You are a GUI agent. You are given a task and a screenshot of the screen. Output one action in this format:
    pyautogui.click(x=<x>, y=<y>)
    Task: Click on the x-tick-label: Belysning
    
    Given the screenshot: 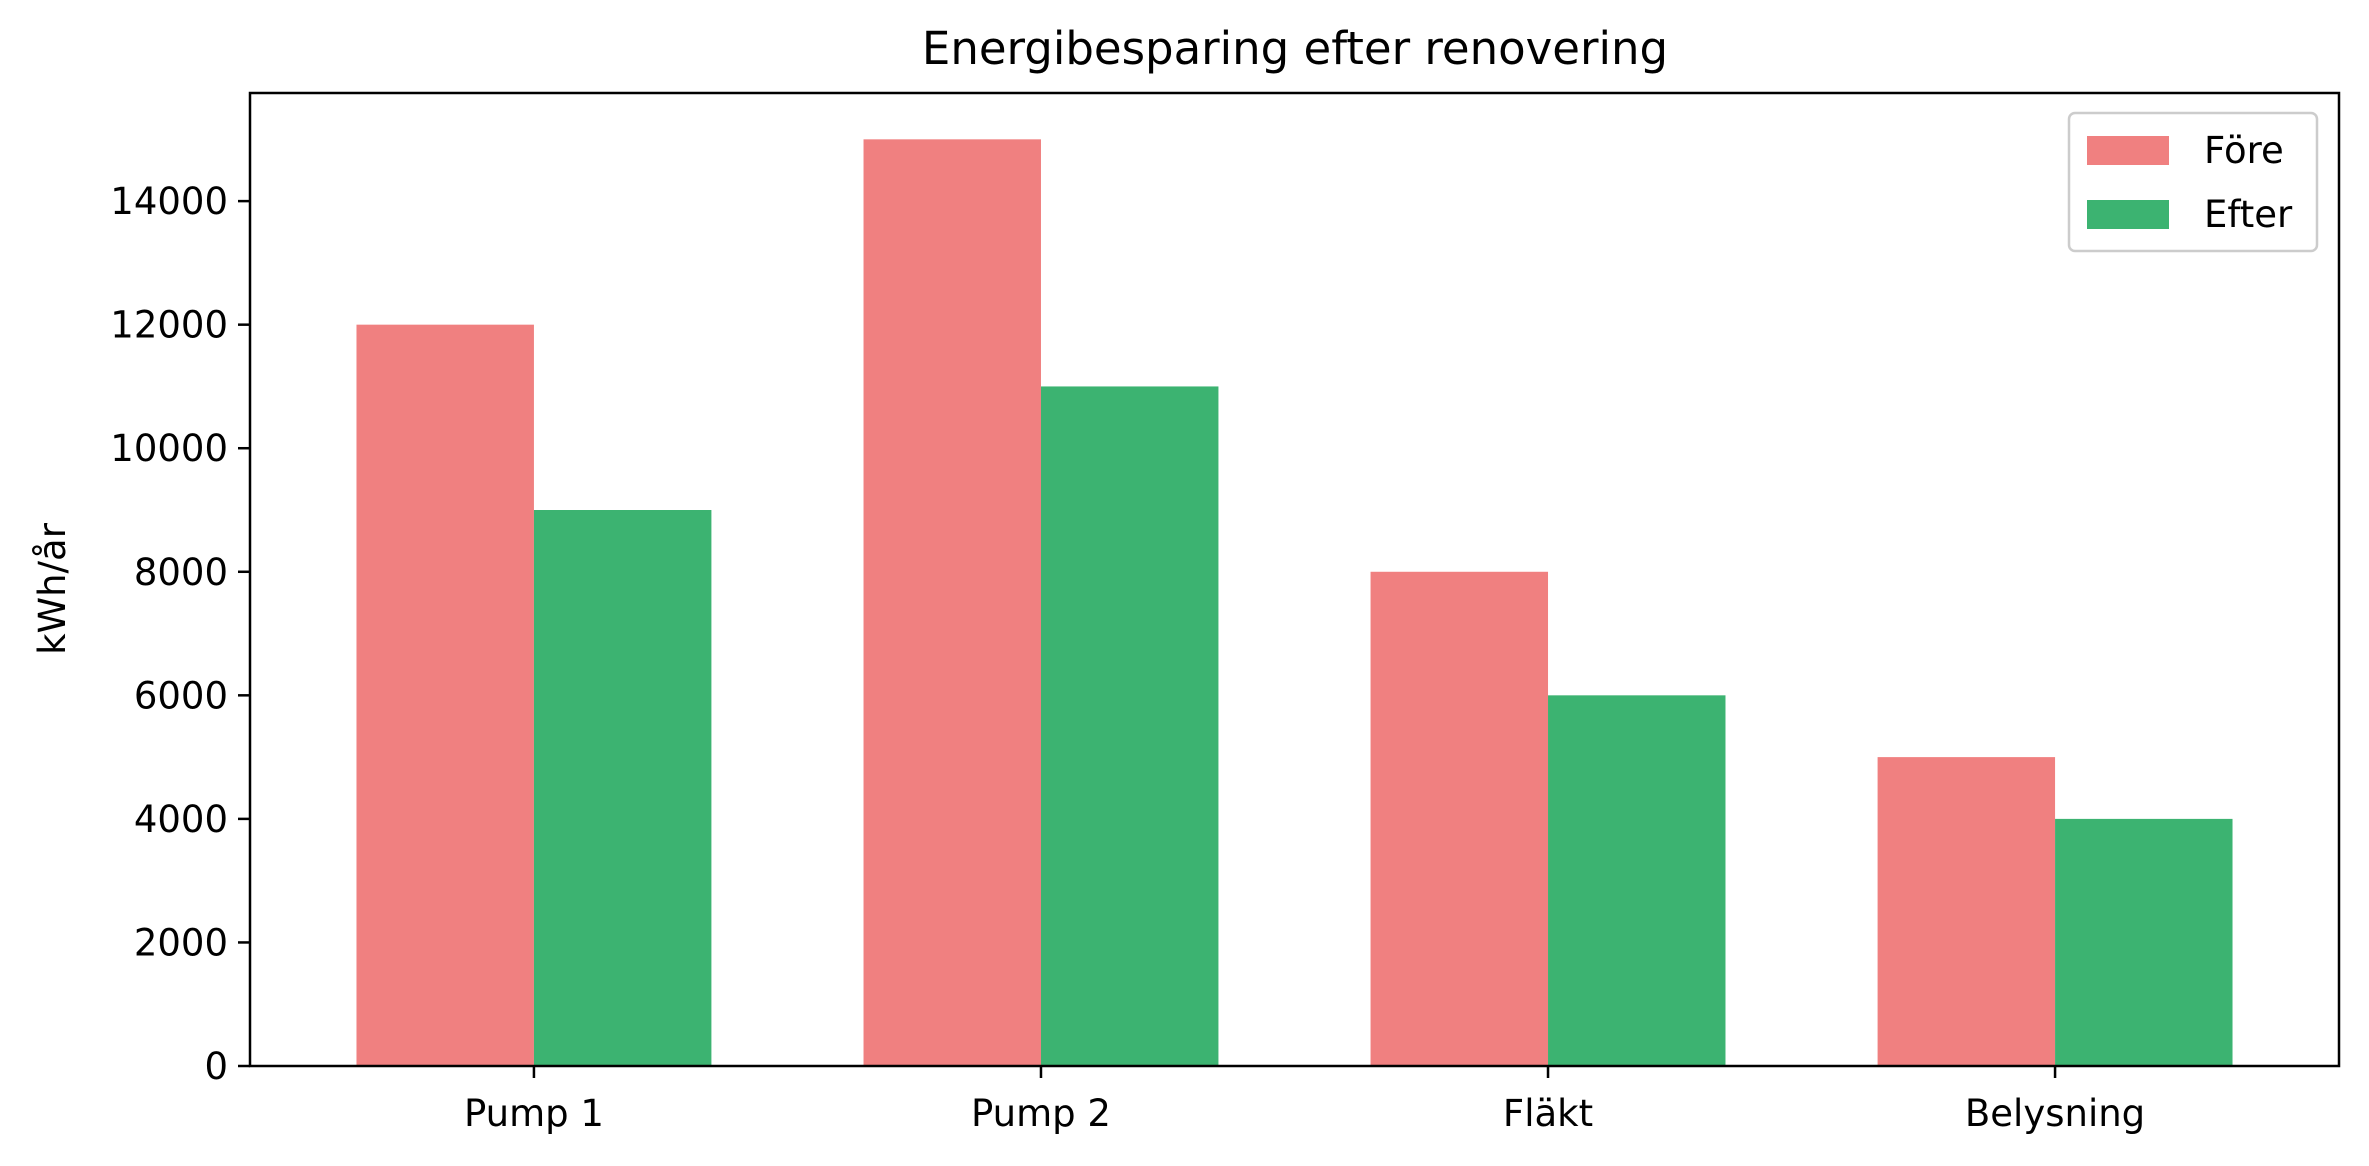 What is the action you would take?
    pyautogui.click(x=2055, y=1113)
    